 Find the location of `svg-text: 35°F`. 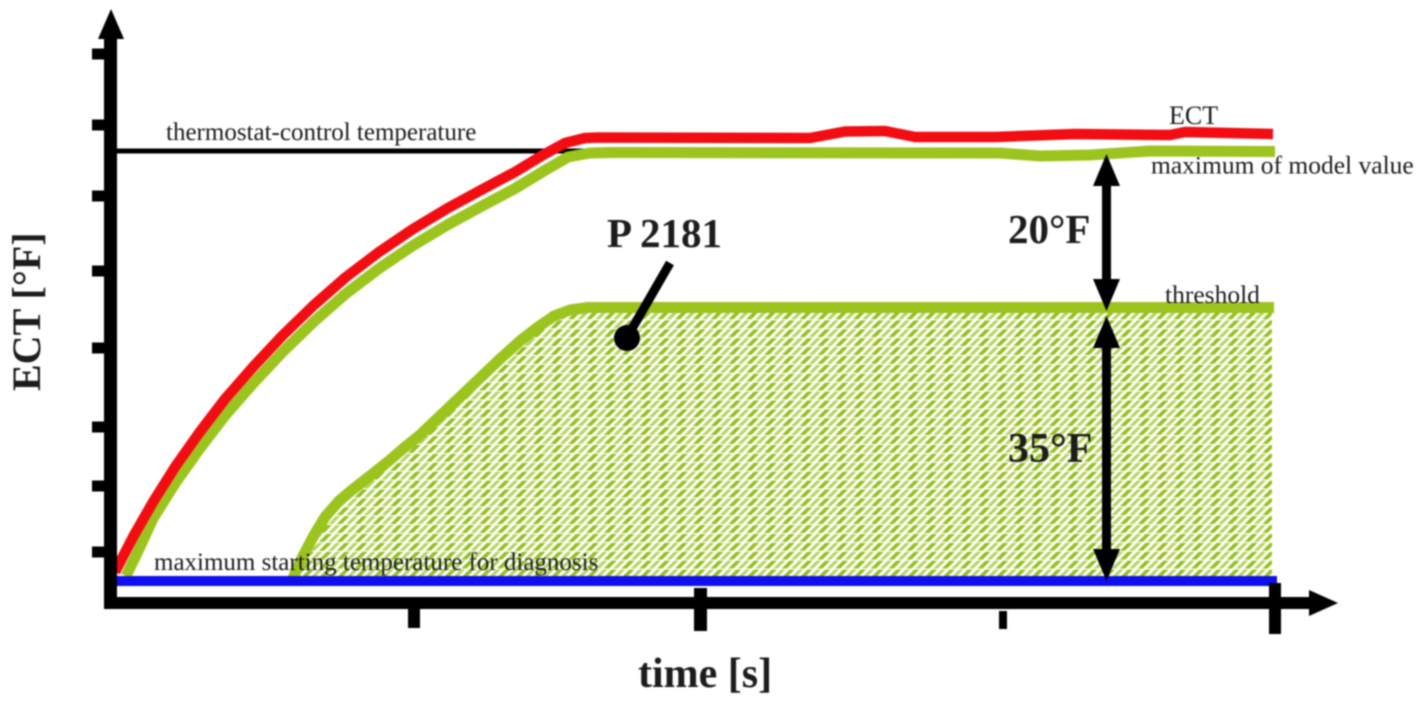

svg-text: 35°F is located at coordinates (1050, 449).